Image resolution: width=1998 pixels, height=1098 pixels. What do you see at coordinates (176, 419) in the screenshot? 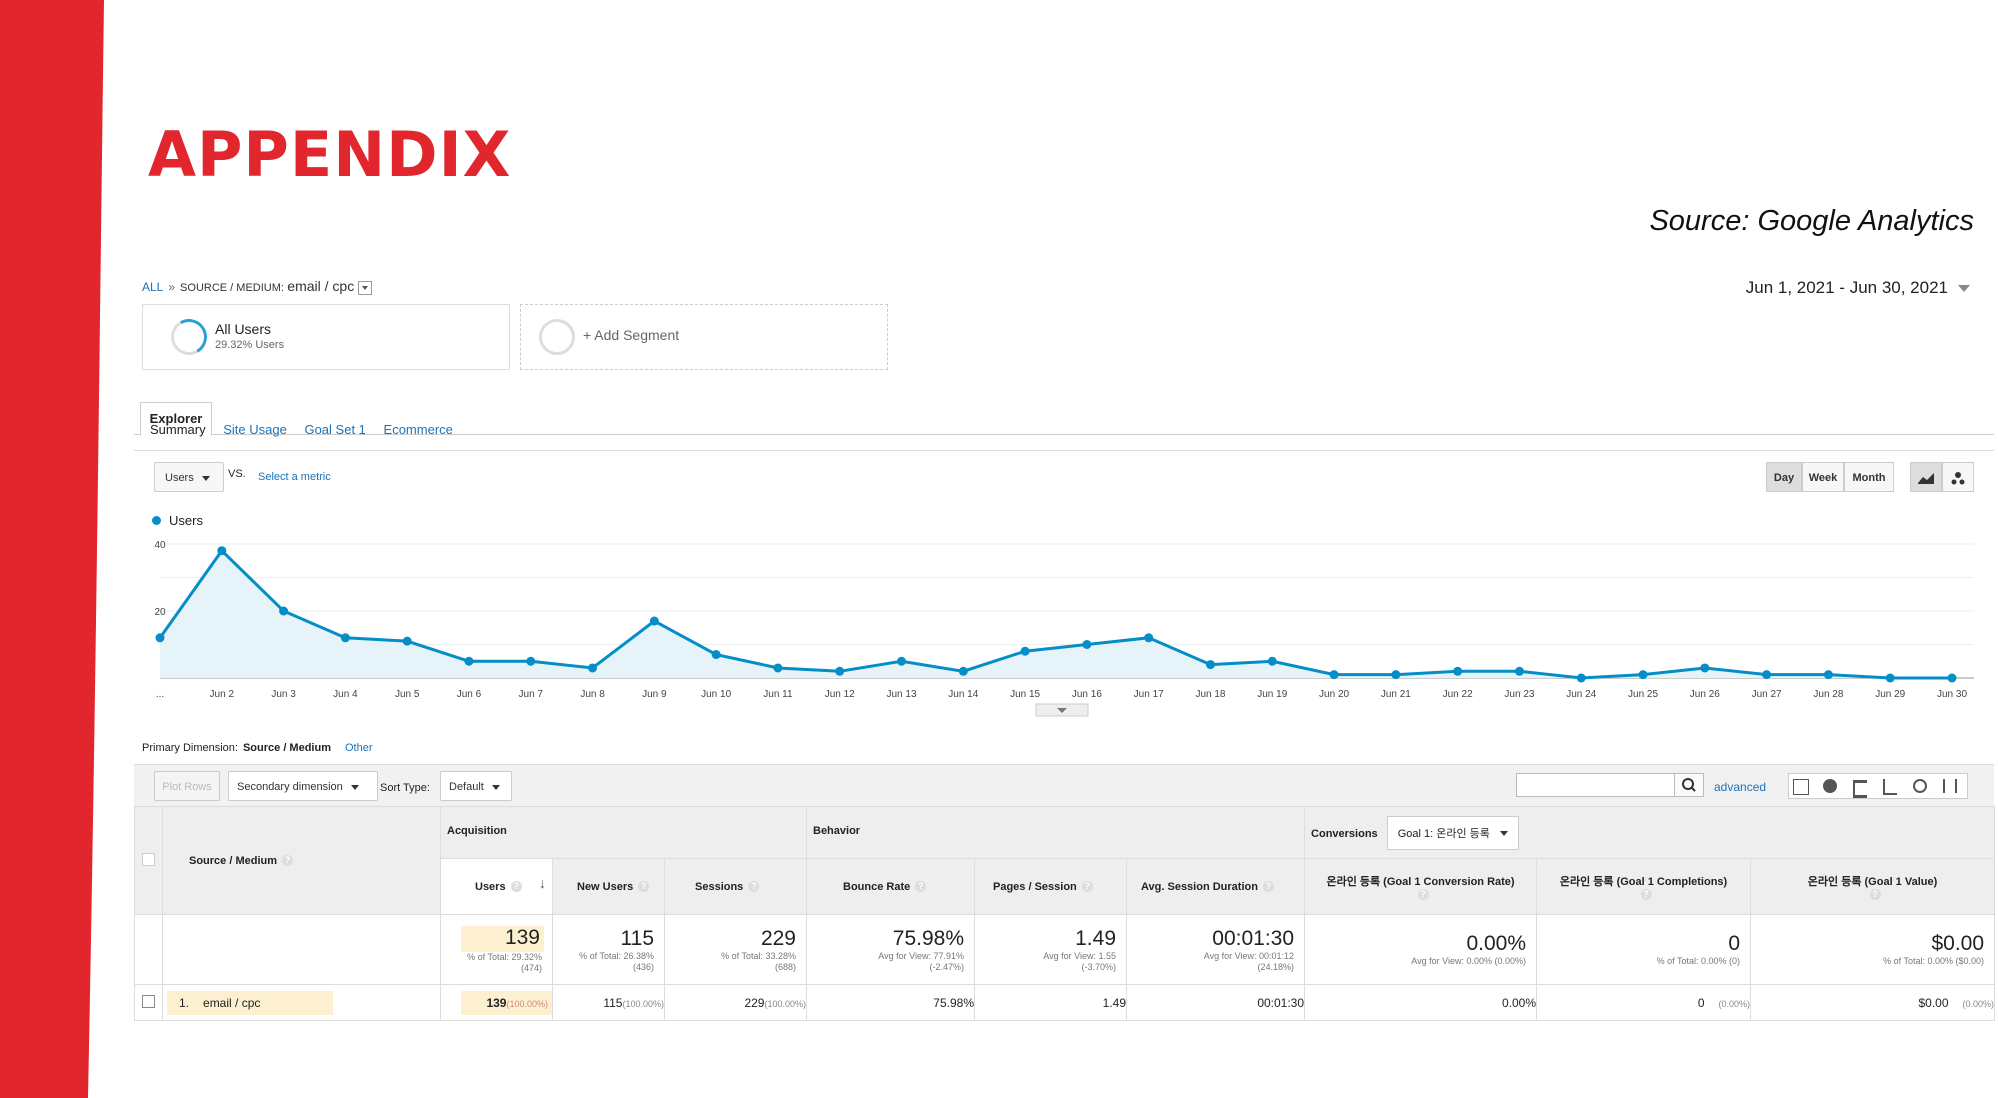
I see `tab-explorer: Explorer` at bounding box center [176, 419].